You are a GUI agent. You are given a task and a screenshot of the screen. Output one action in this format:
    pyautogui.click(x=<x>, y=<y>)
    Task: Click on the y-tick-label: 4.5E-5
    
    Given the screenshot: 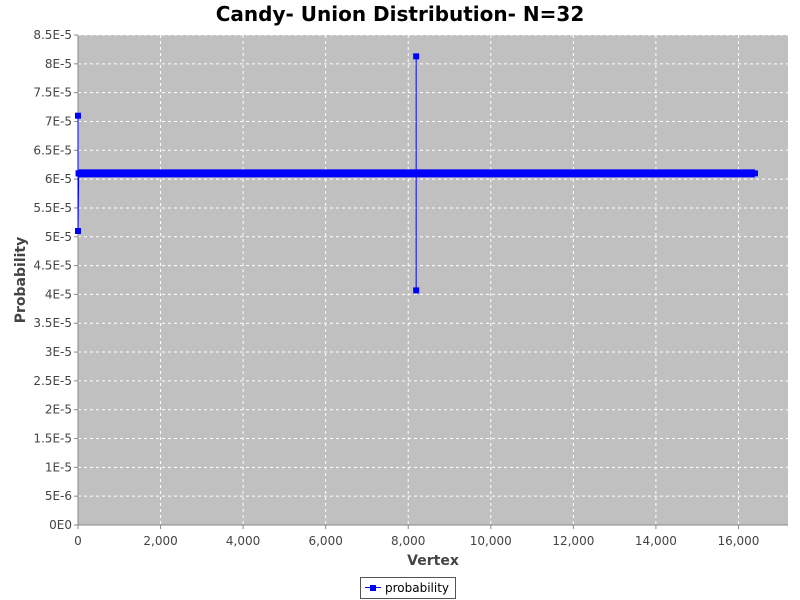 What is the action you would take?
    pyautogui.click(x=52, y=266)
    